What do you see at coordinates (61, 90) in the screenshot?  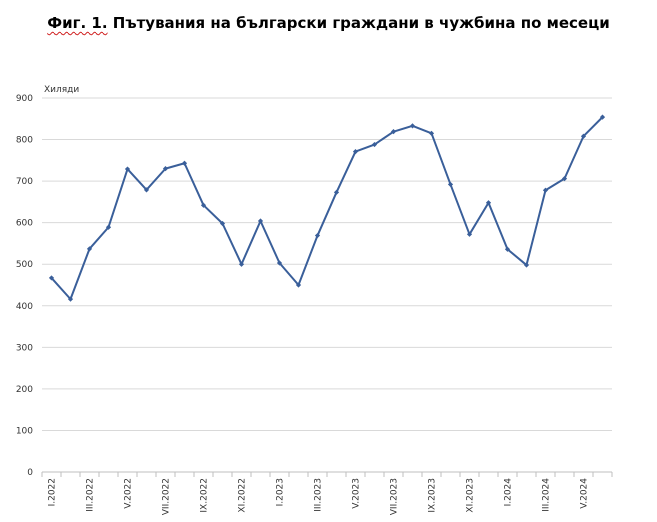 I see `y-axis-label: Хиляди` at bounding box center [61, 90].